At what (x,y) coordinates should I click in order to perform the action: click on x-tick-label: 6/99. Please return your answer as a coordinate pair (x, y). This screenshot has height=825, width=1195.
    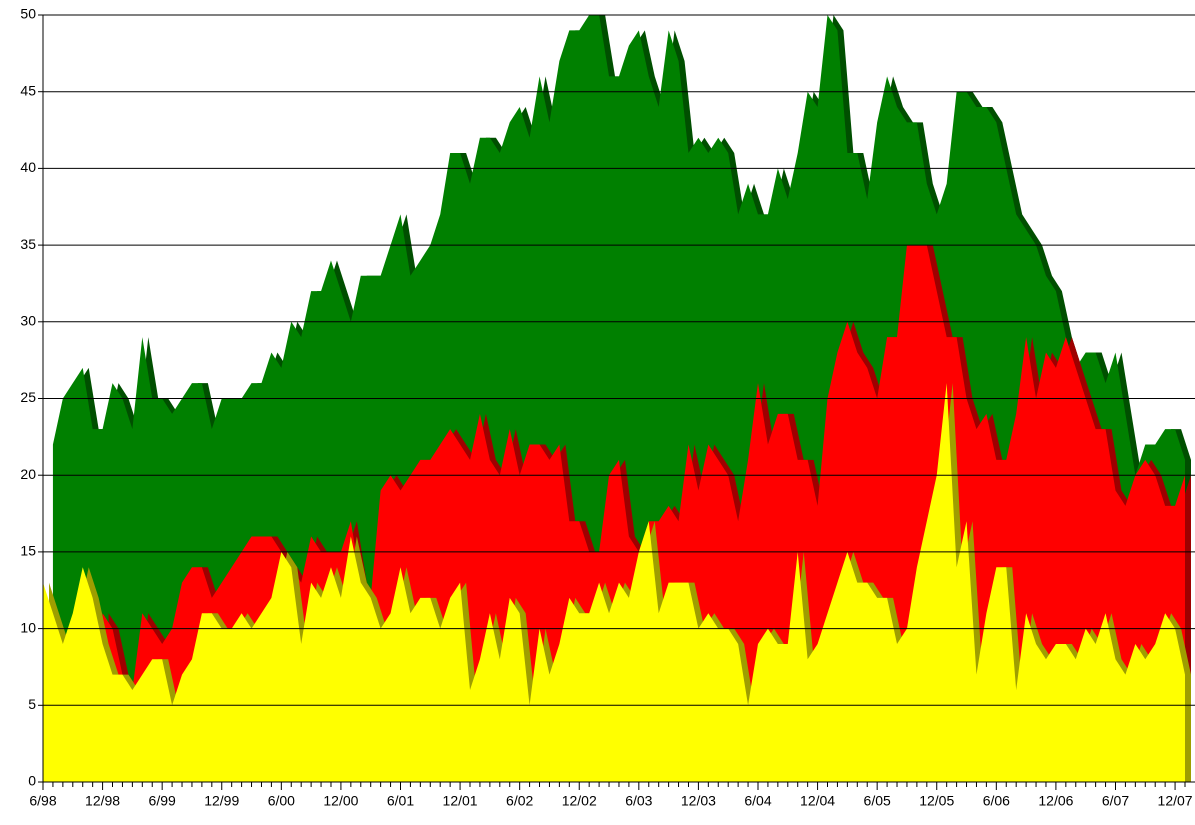
    Looking at the image, I should click on (162, 801).